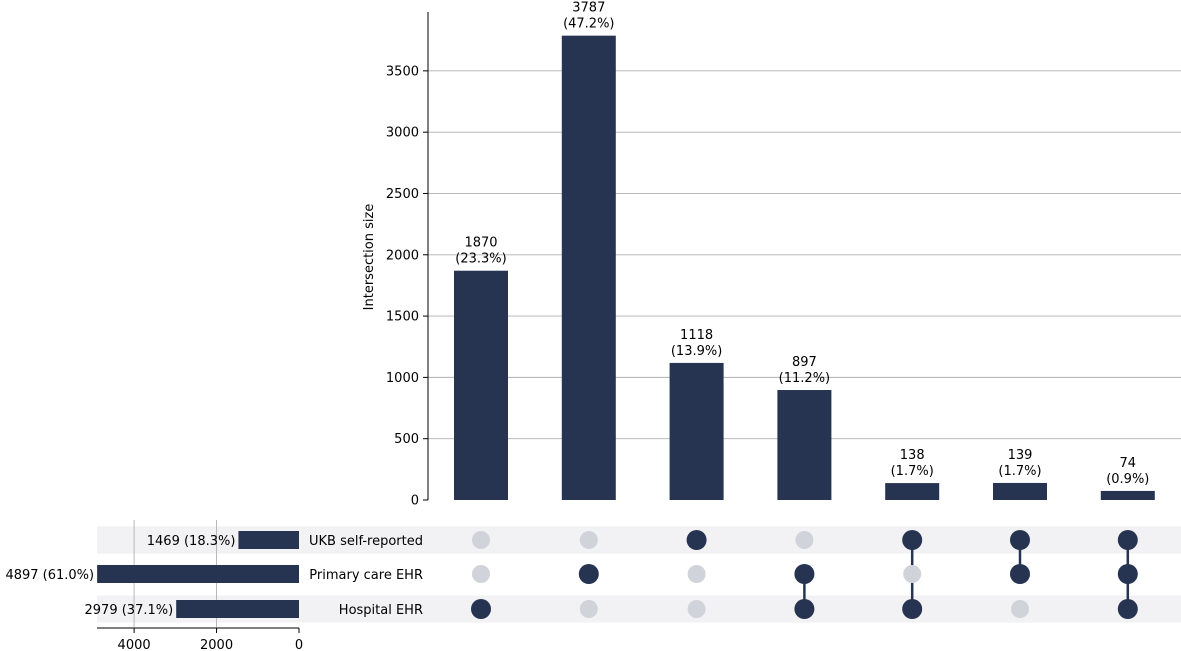  I want to click on bar-count-label: 3787, so click(588, 8).